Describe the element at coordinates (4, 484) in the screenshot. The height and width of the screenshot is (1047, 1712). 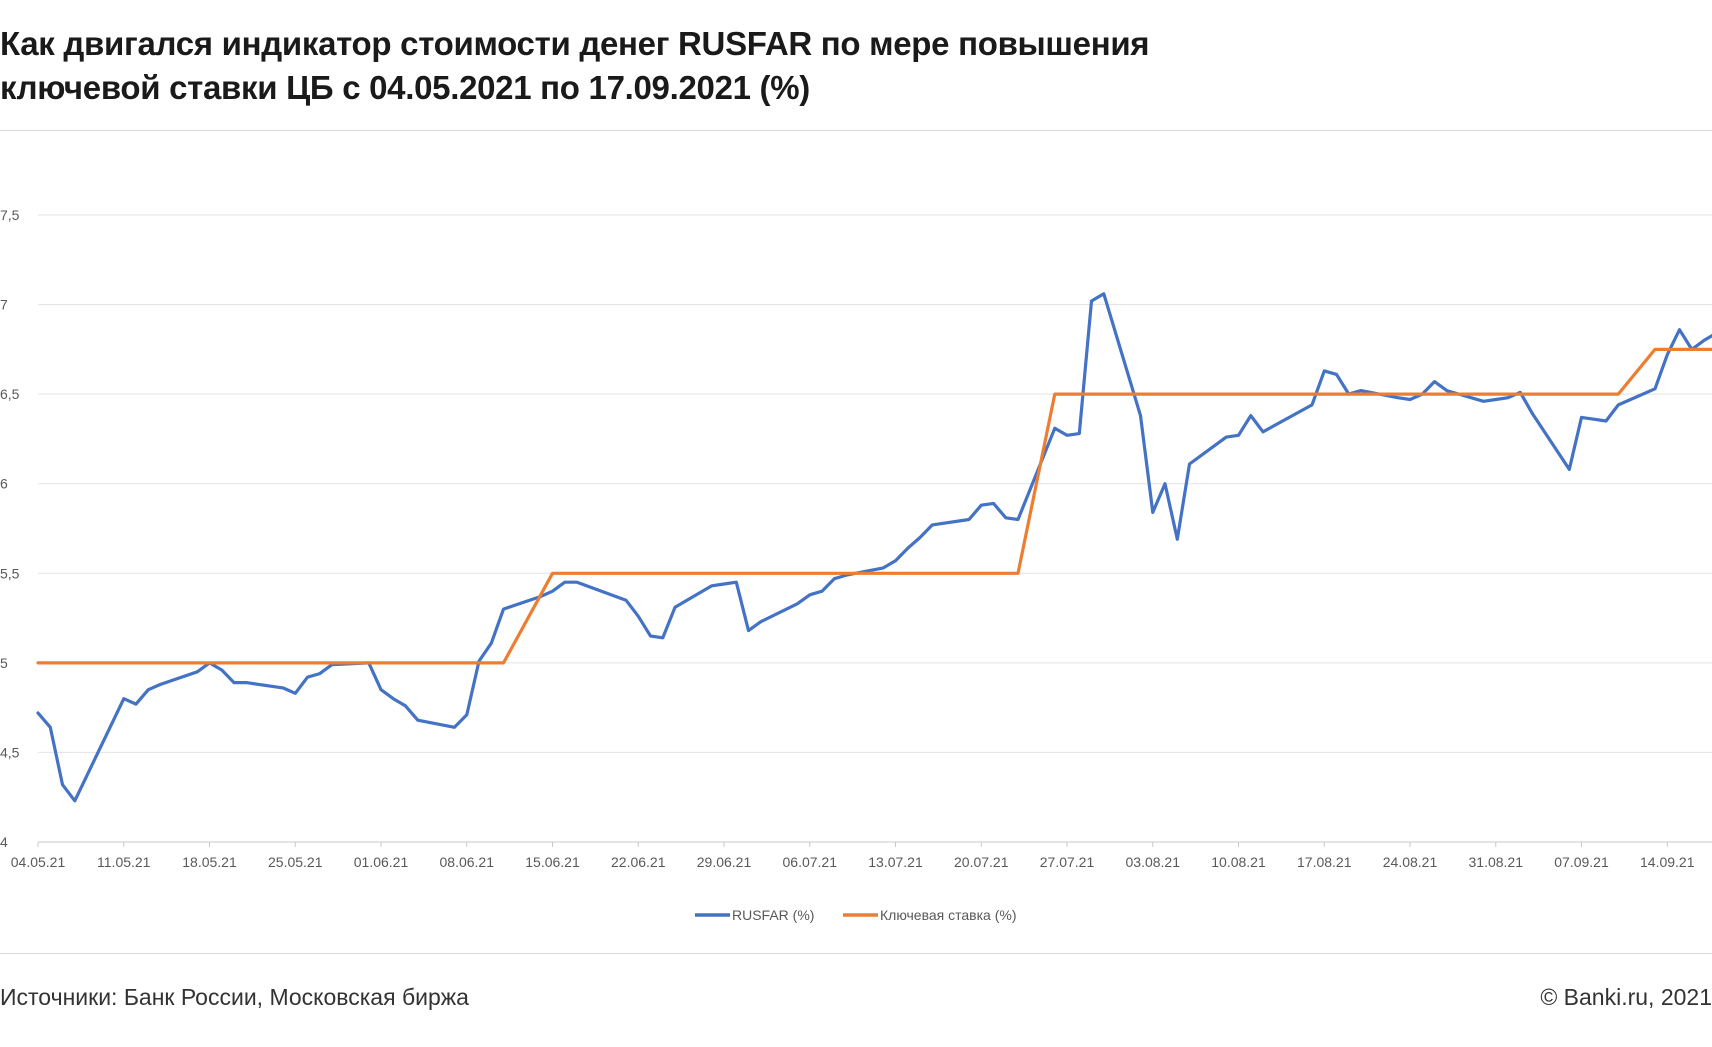
I see `y-tick-label: 6` at that location.